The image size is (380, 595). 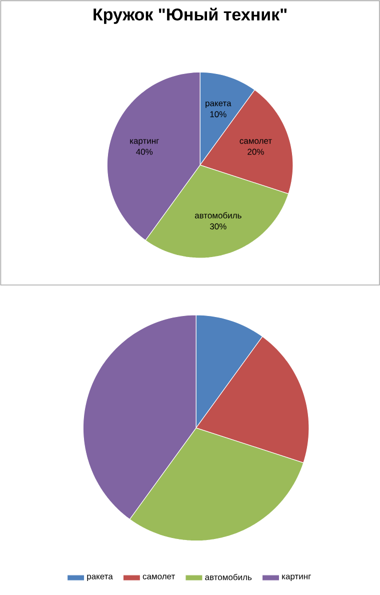 What do you see at coordinates (228, 577) in the screenshot?
I see `legend-label: автомобиль` at bounding box center [228, 577].